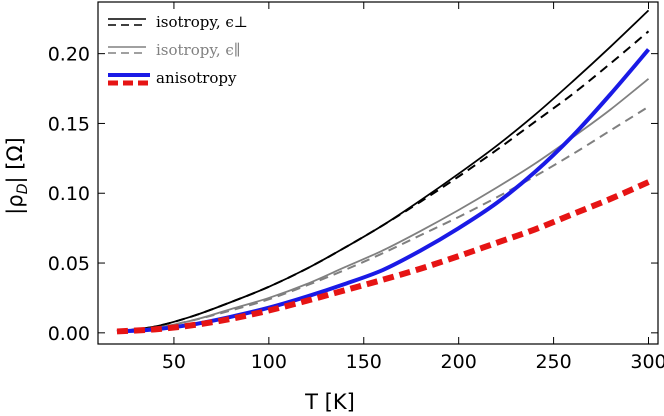 This screenshot has height=416, width=664. Describe the element at coordinates (69, 124) in the screenshot. I see `y-tick-label: 0.15` at that location.